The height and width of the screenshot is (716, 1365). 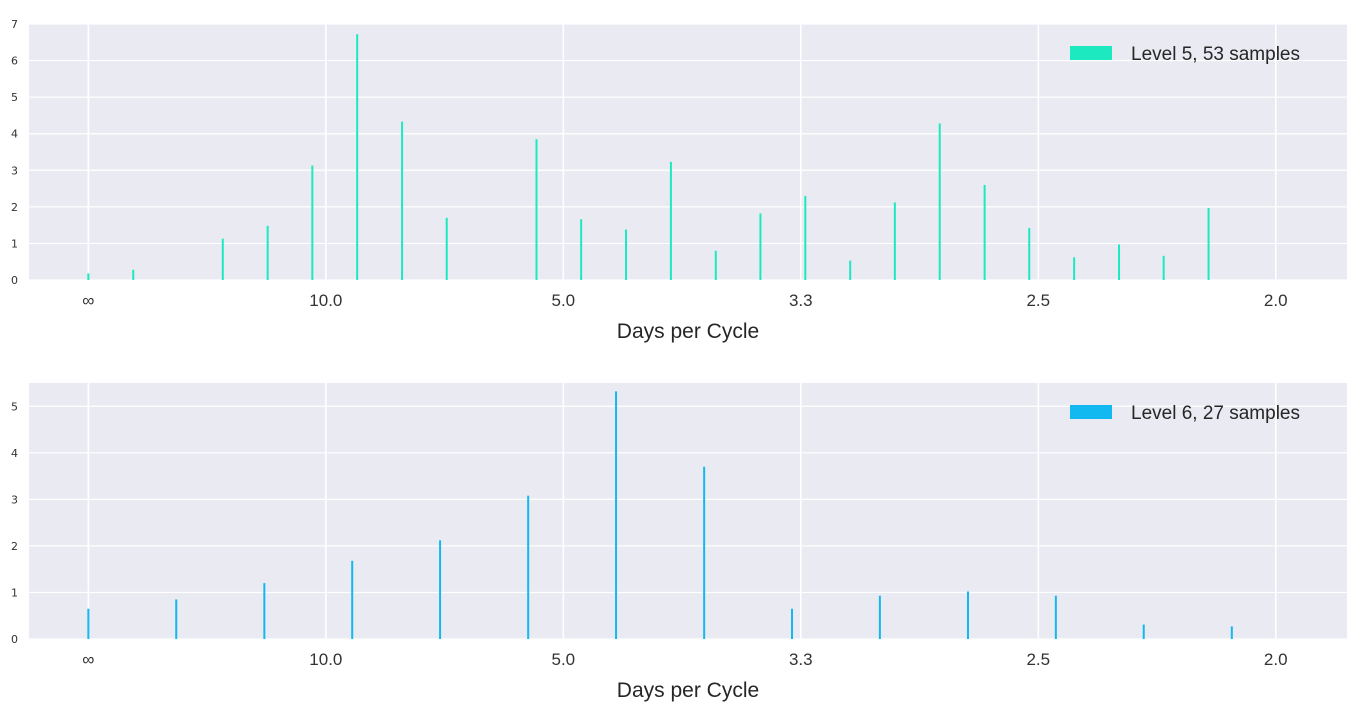 What do you see at coordinates (1215, 413) in the screenshot?
I see `legend-label: Level 6, 27 samples` at bounding box center [1215, 413].